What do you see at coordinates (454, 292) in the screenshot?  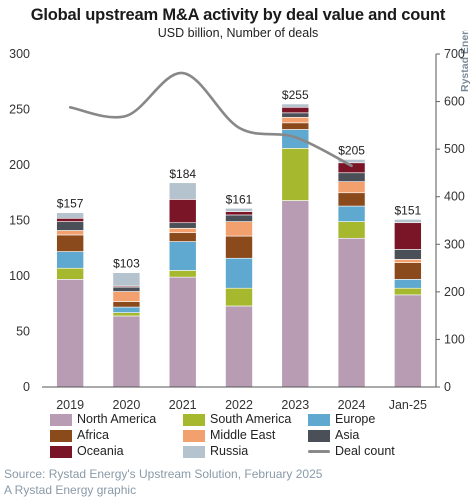 I see `y2-tick-label: 200` at bounding box center [454, 292].